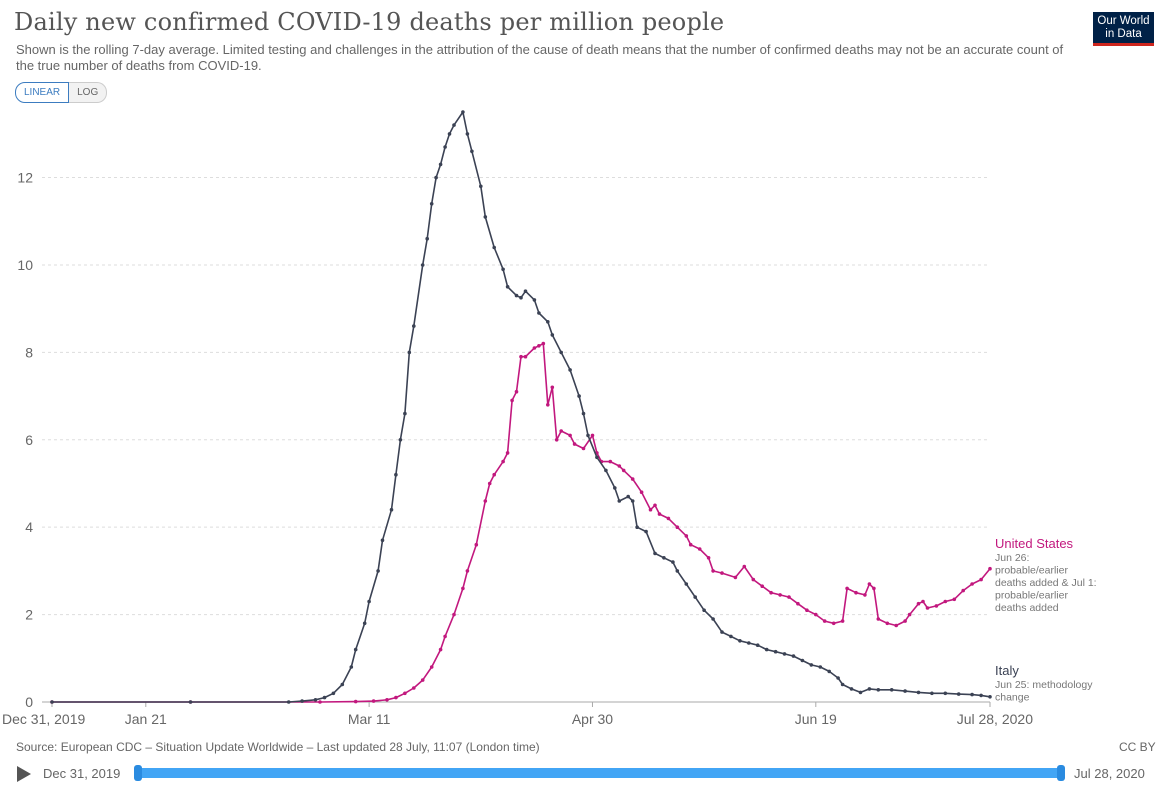 The image size is (1168, 789). What do you see at coordinates (24, 774) in the screenshot?
I see `play-icon` at bounding box center [24, 774].